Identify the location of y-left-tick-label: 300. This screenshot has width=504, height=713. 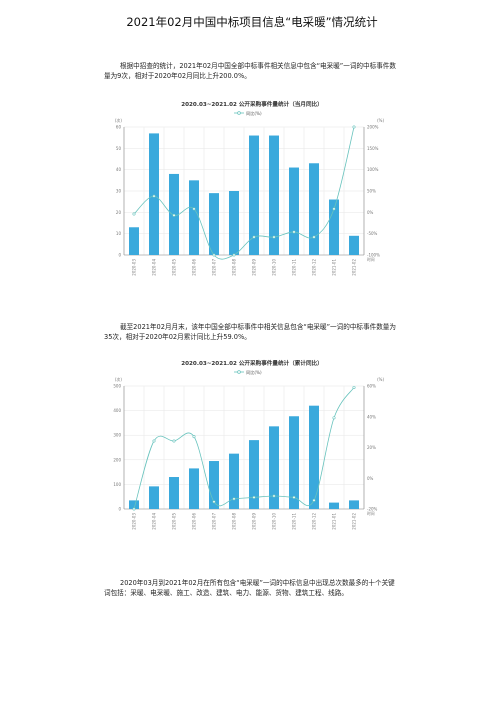
(117, 435).